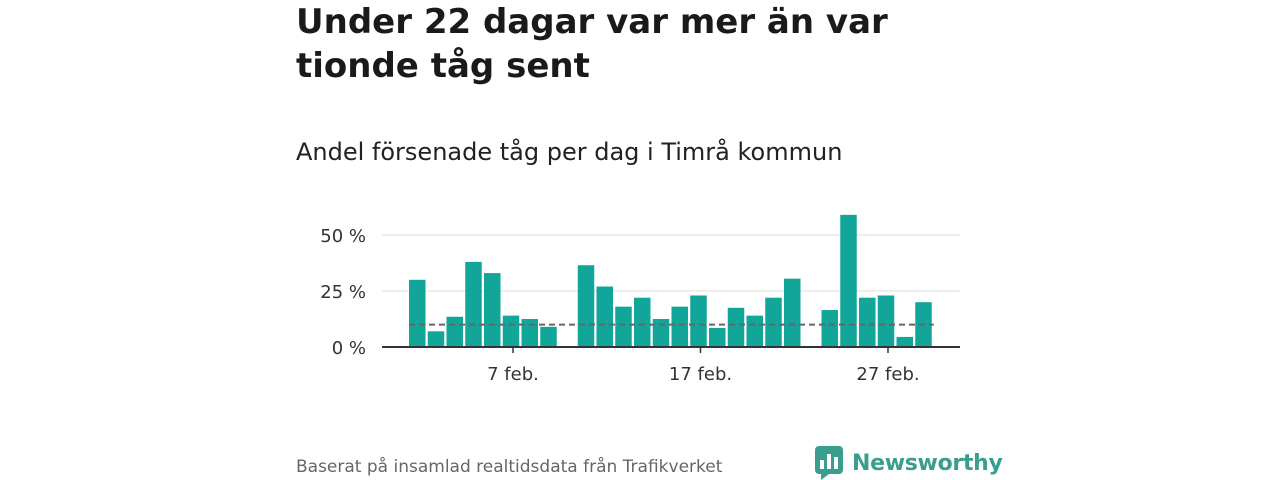 This screenshot has width=1280, height=480. What do you see at coordinates (700, 374) in the screenshot?
I see `x-tick-label: 17 feb.` at bounding box center [700, 374].